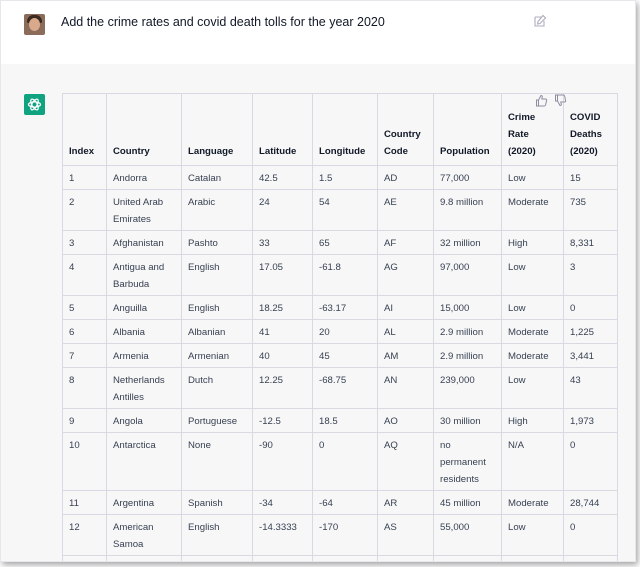  I want to click on table-cell: 24, so click(282, 210).